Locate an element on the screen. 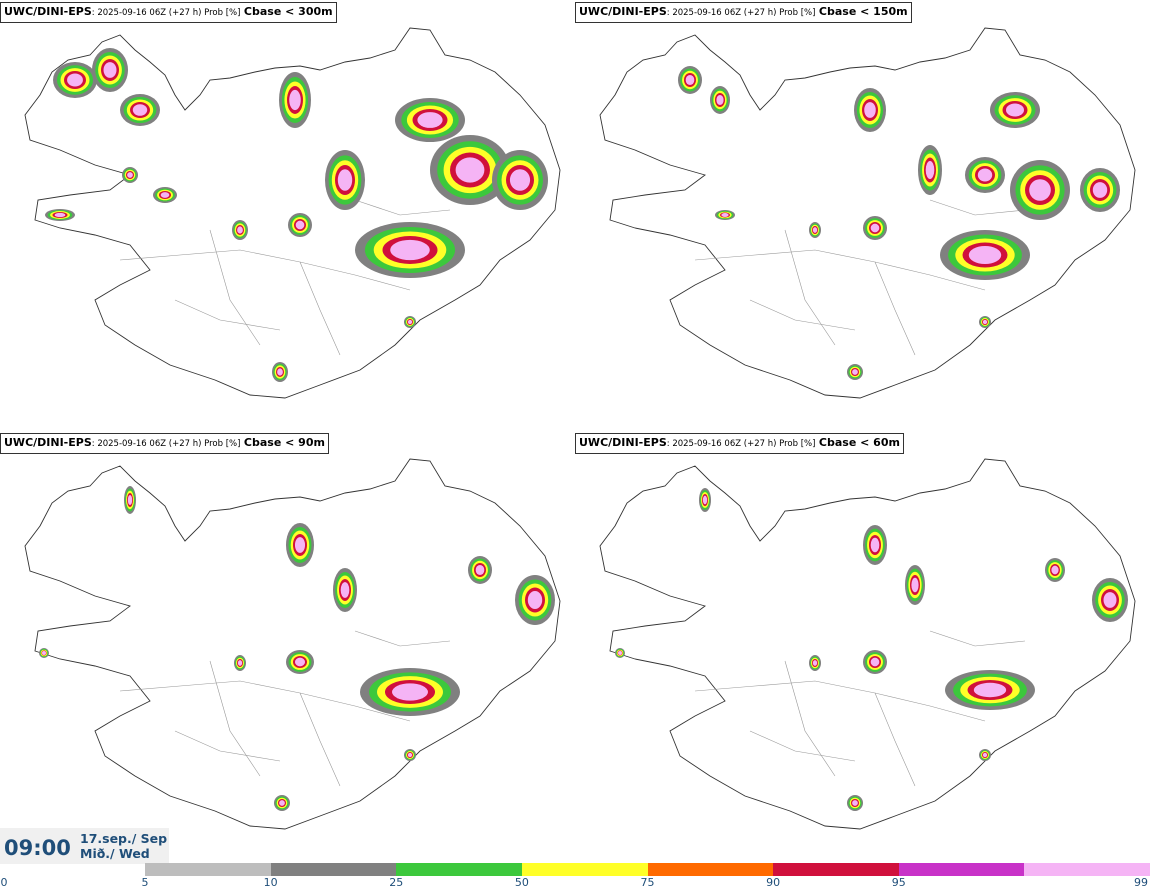 Image resolution: width=1150 pixels, height=891 pixels. weekday-line: Mið./ Wed is located at coordinates (115, 853).